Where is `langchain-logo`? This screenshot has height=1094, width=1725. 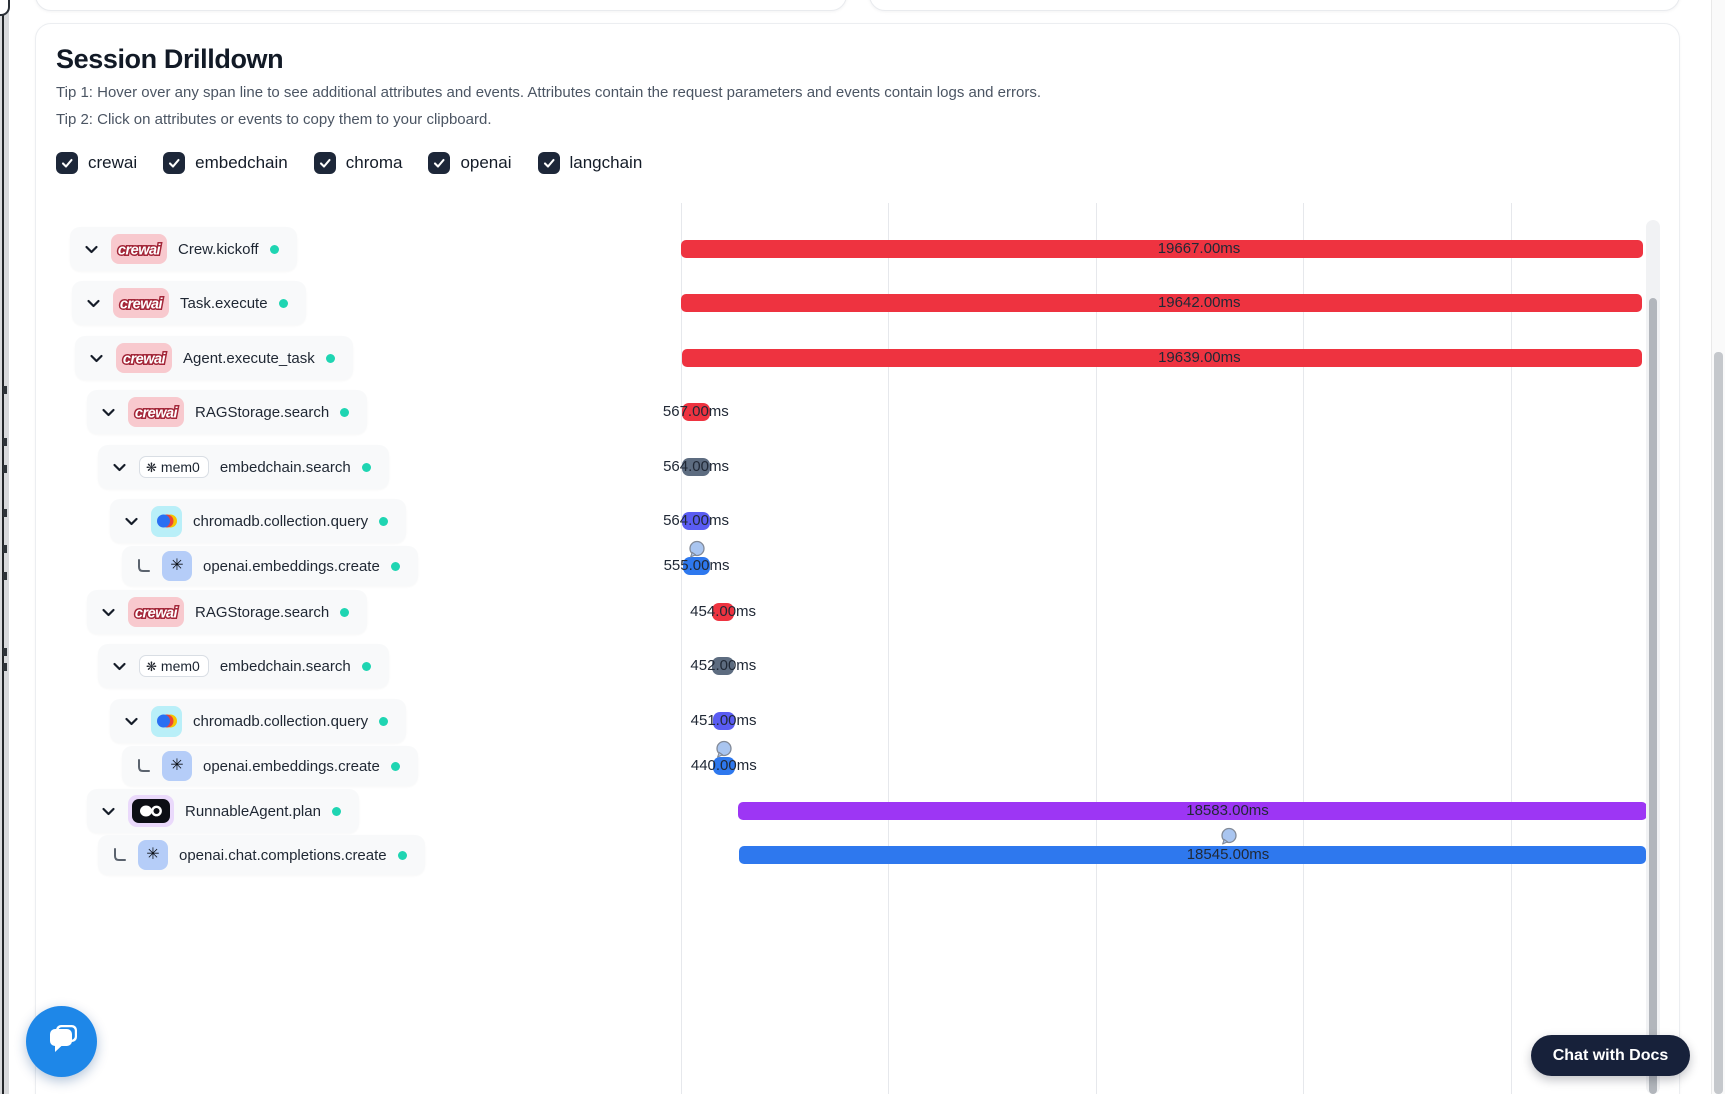 langchain-logo is located at coordinates (151, 811).